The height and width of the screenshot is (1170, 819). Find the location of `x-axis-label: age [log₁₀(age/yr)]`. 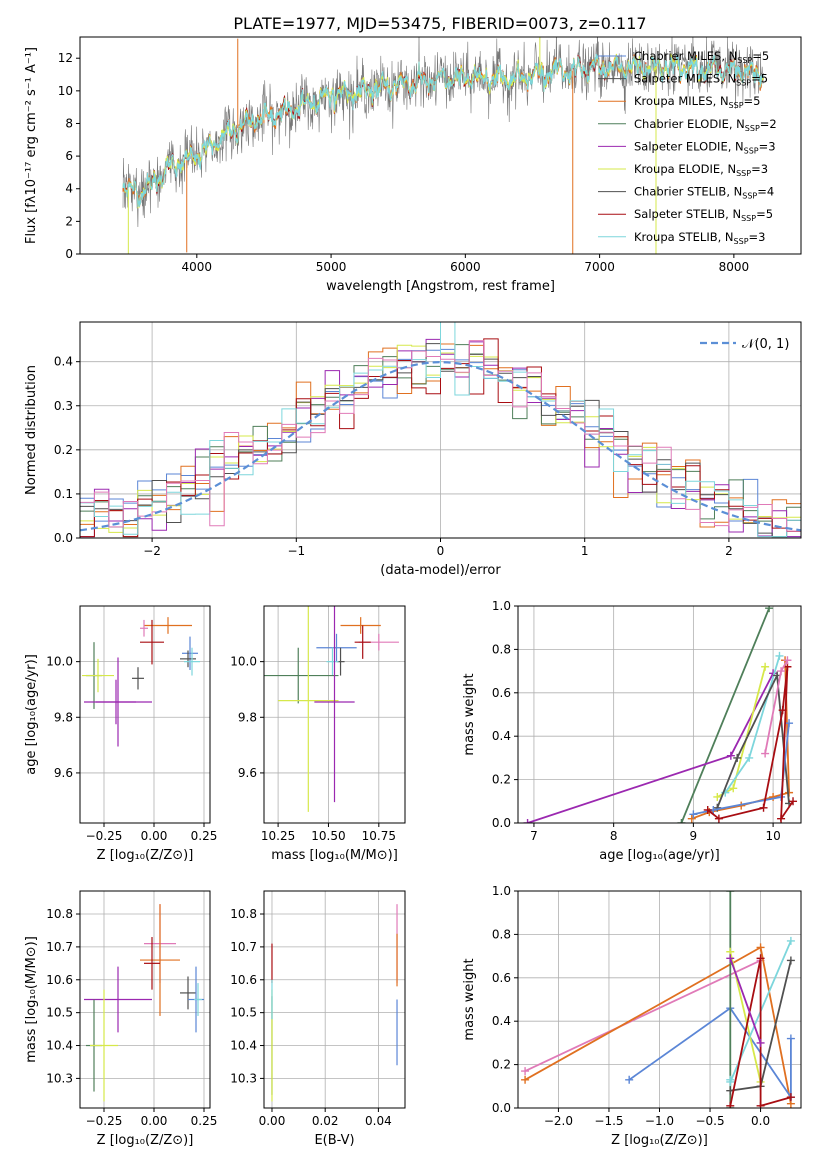

x-axis-label: age [log₁₀(age/yr)] is located at coordinates (659, 855).